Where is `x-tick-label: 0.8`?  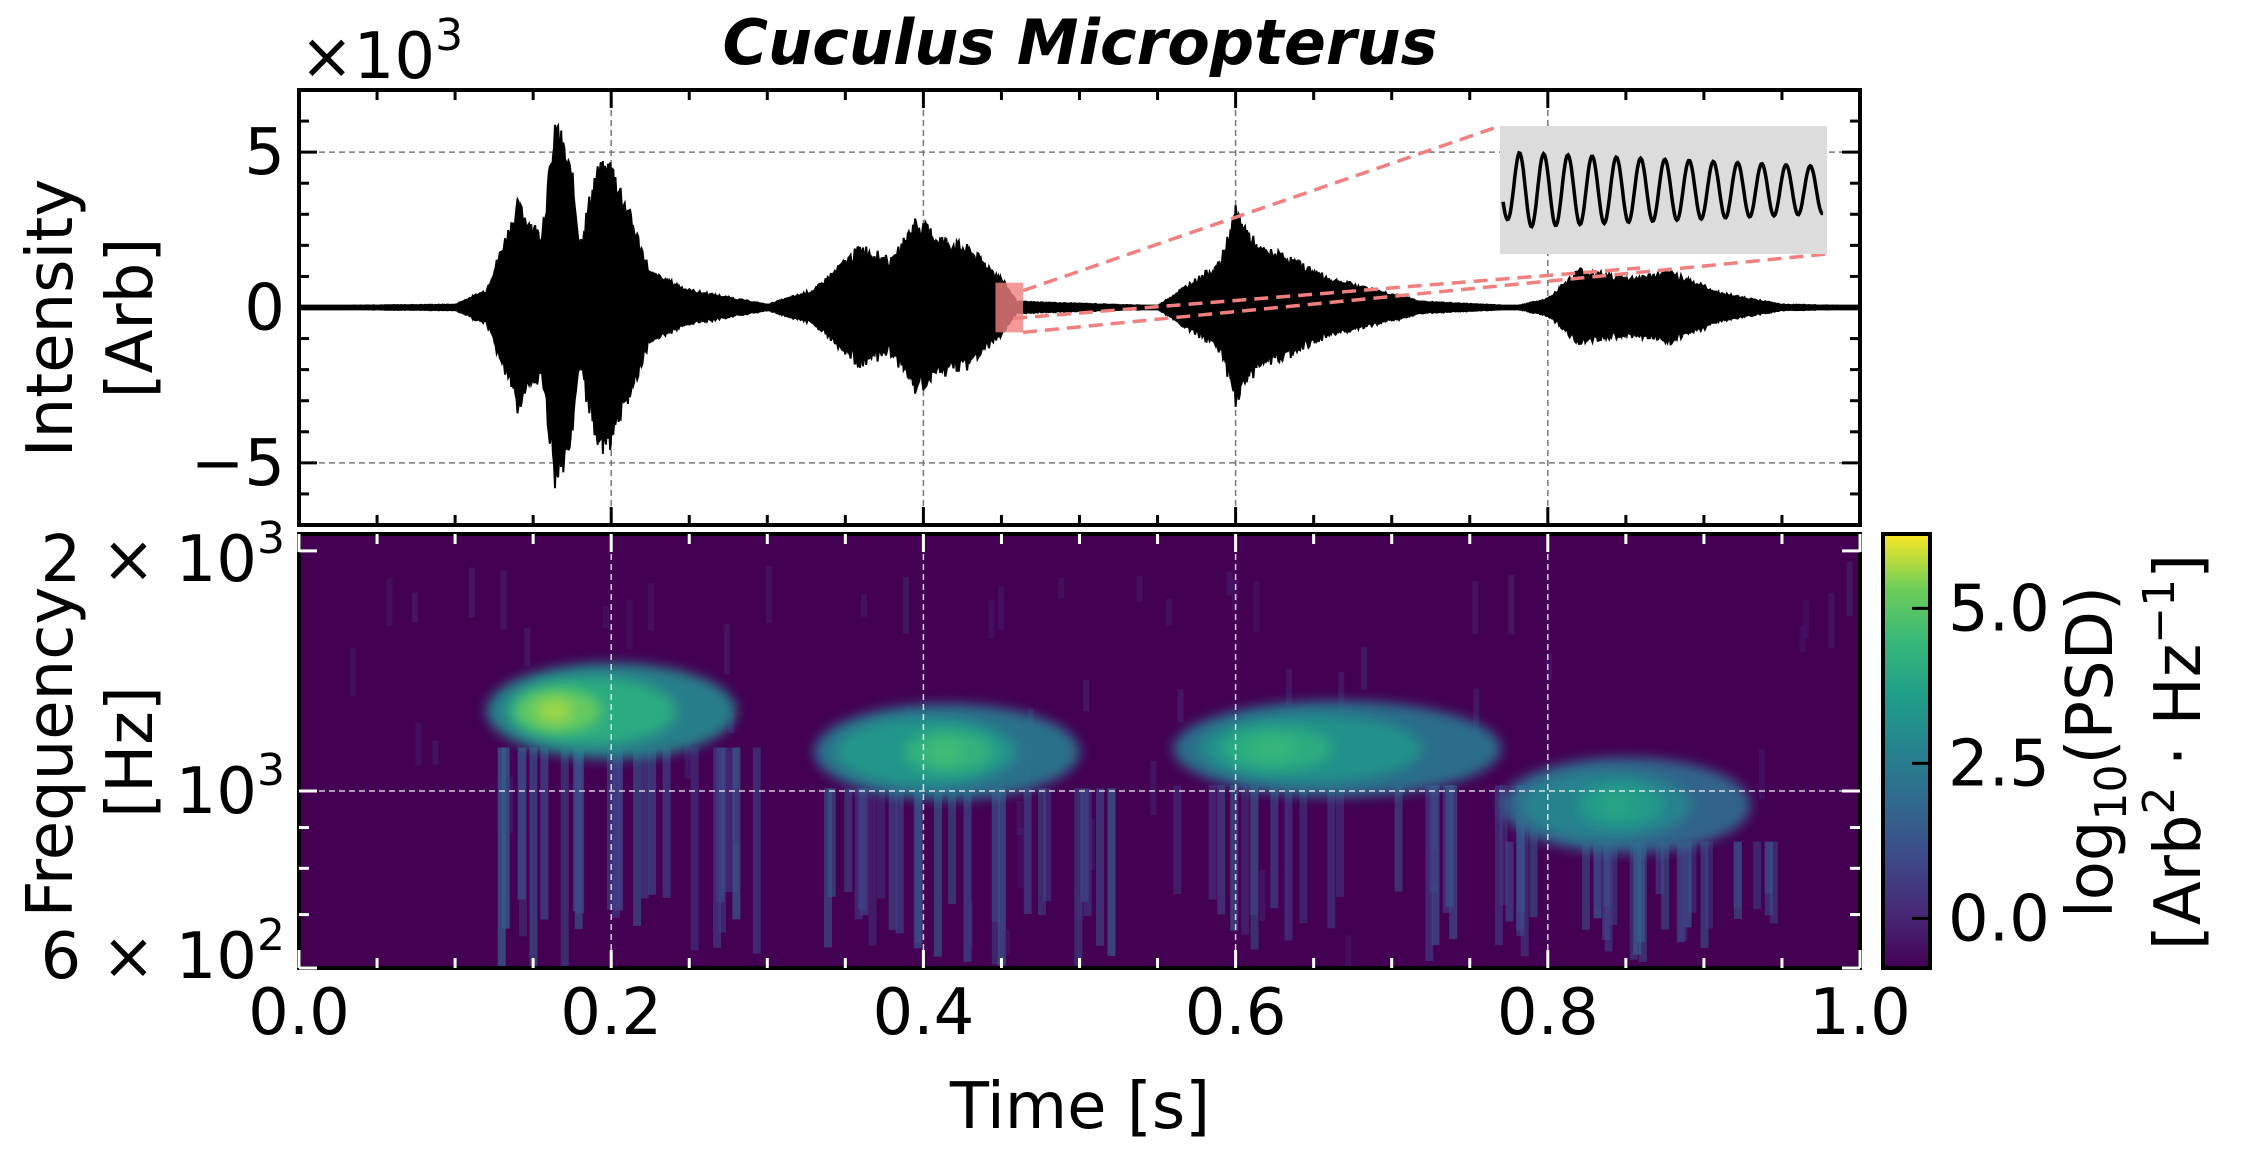 x-tick-label: 0.8 is located at coordinates (1548, 1013).